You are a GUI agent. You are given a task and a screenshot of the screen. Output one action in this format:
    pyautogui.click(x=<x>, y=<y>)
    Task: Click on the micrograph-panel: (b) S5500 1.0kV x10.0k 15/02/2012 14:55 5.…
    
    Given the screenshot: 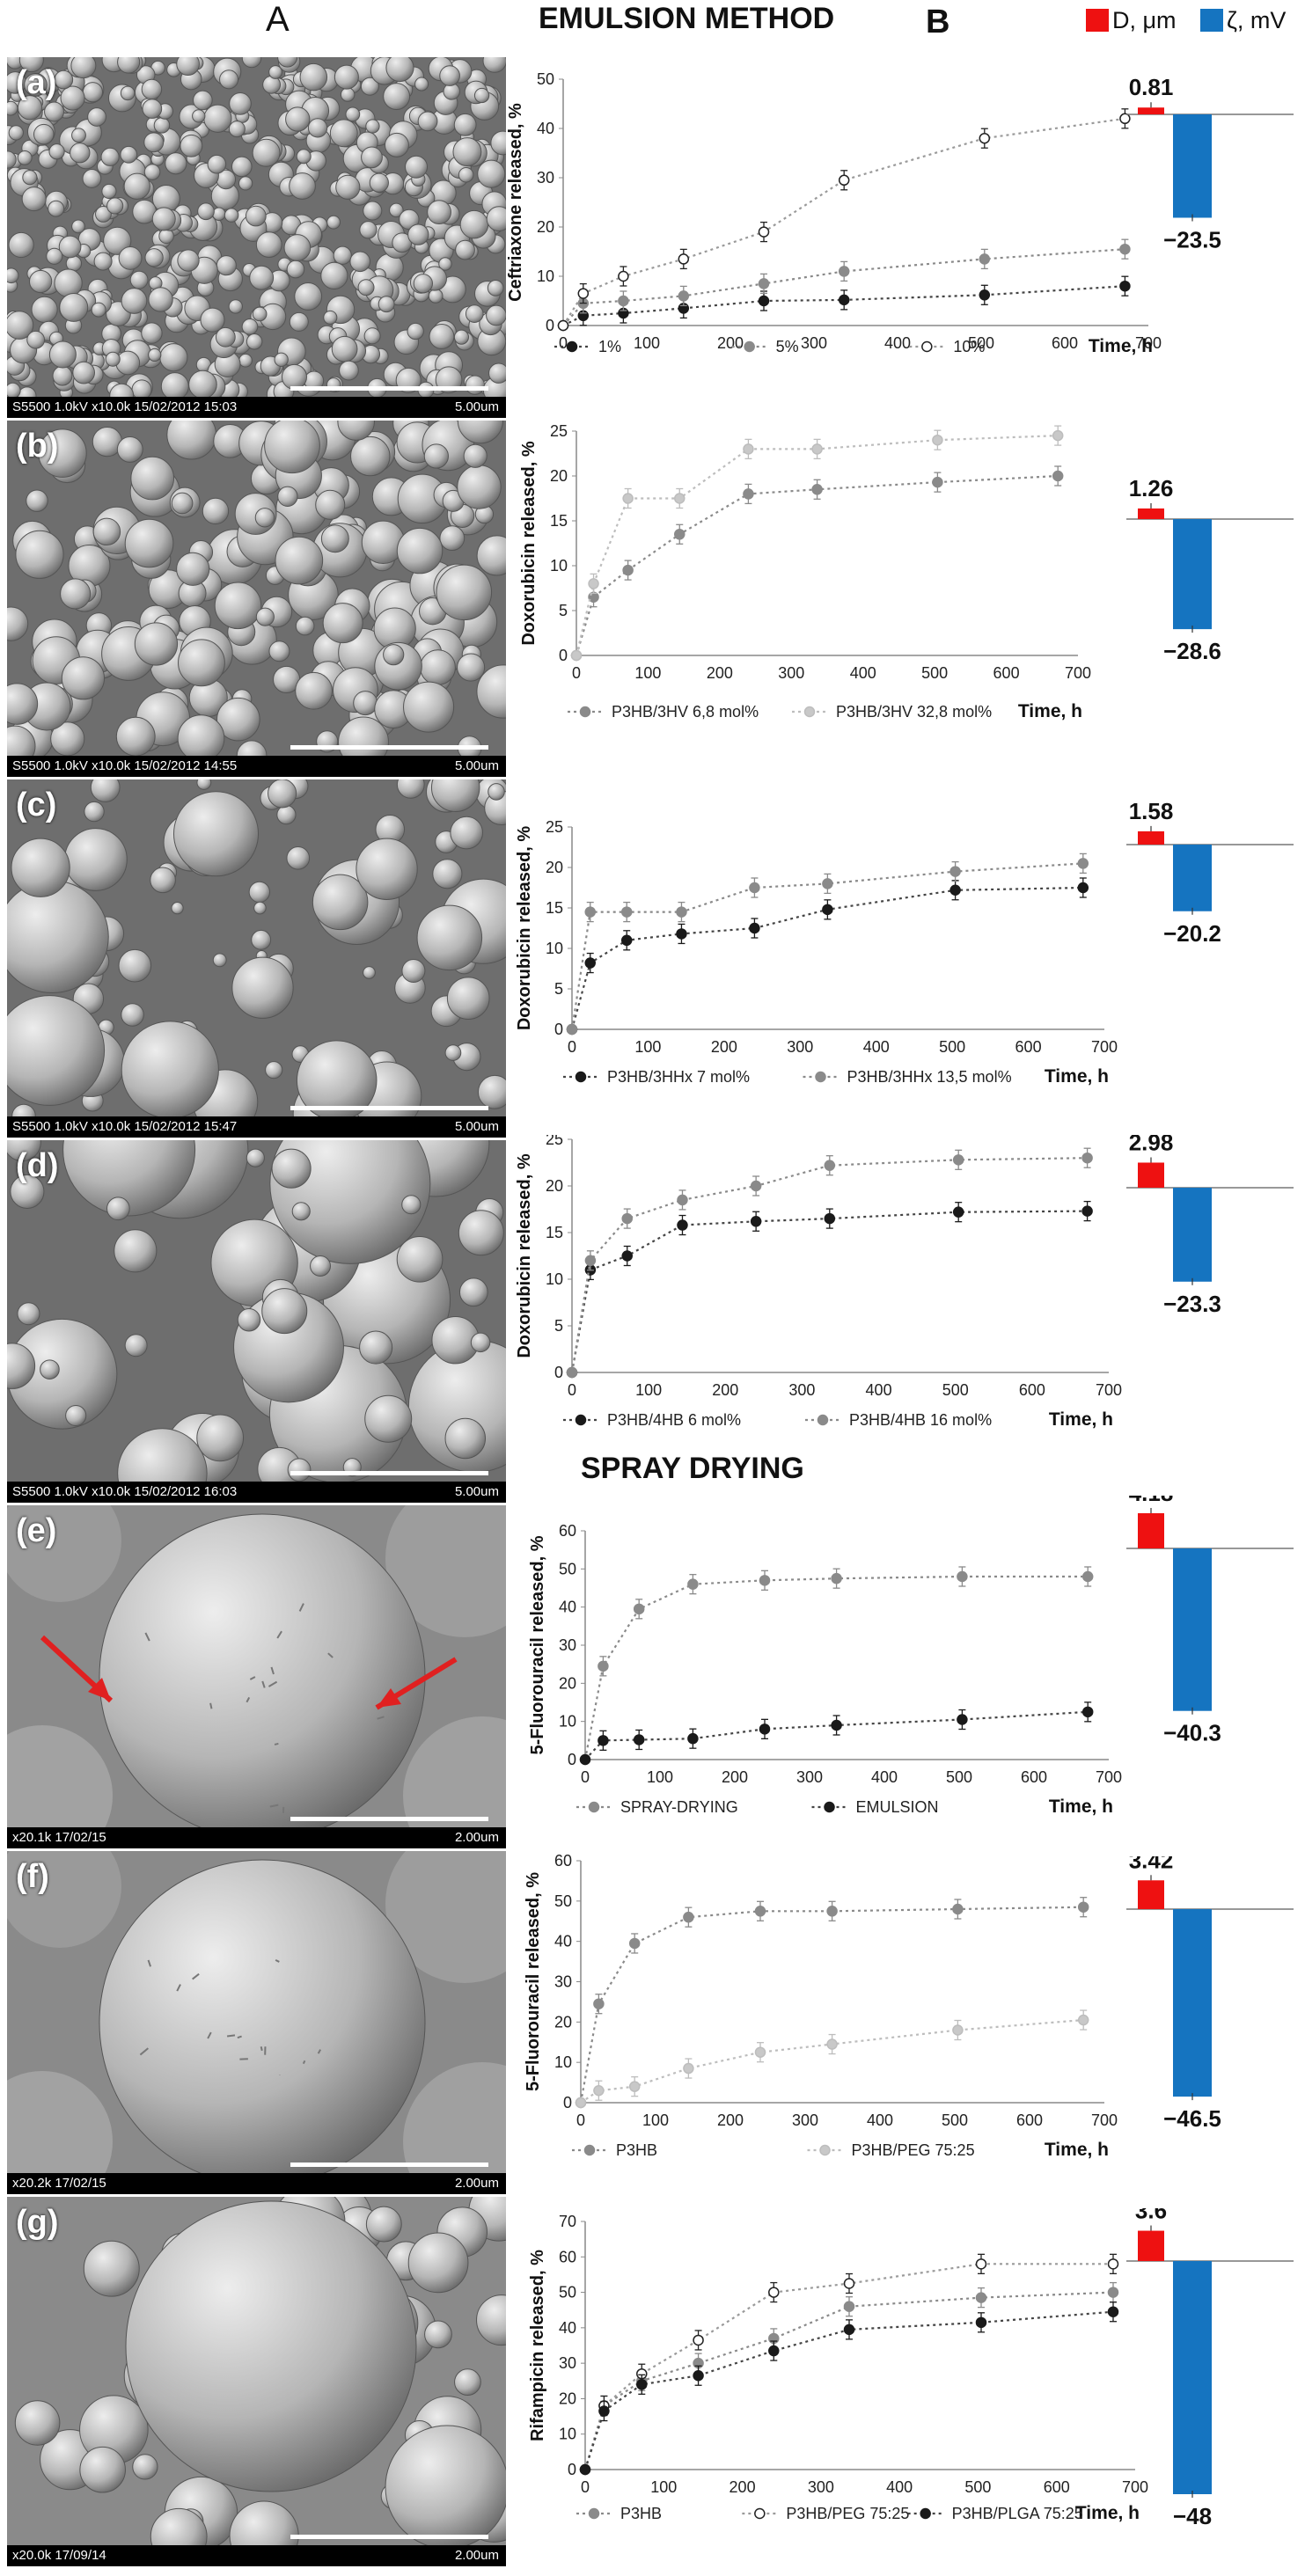 What is the action you would take?
    pyautogui.click(x=256, y=599)
    